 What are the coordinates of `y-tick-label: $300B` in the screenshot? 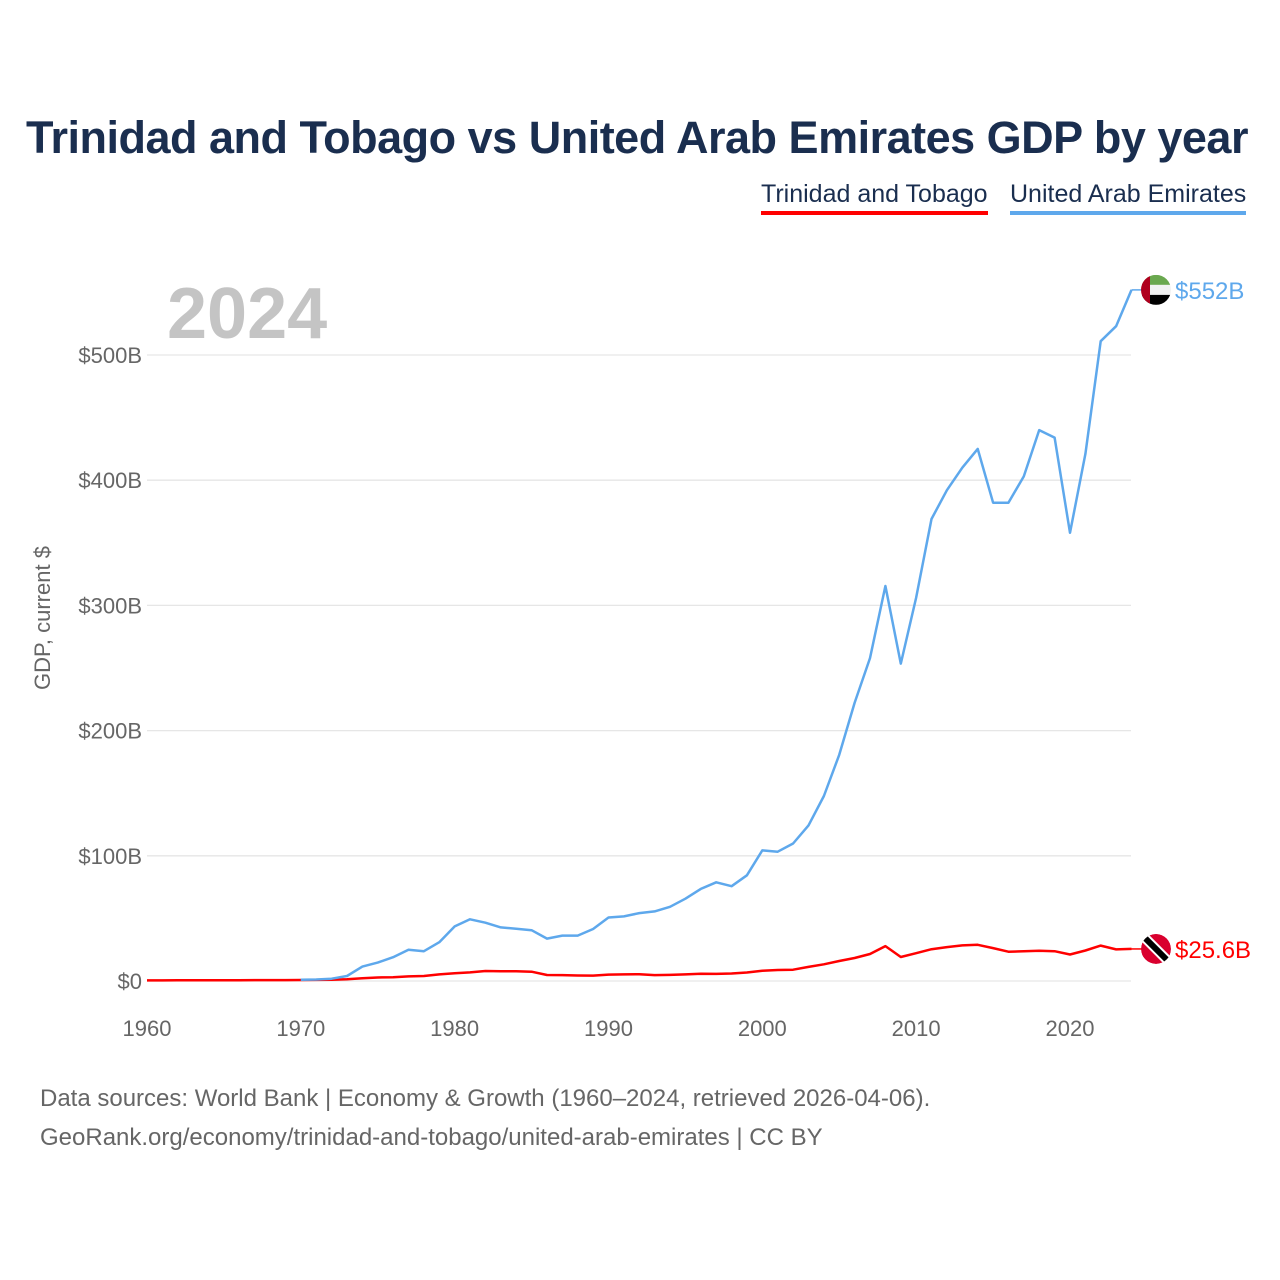 It's located at (110, 605).